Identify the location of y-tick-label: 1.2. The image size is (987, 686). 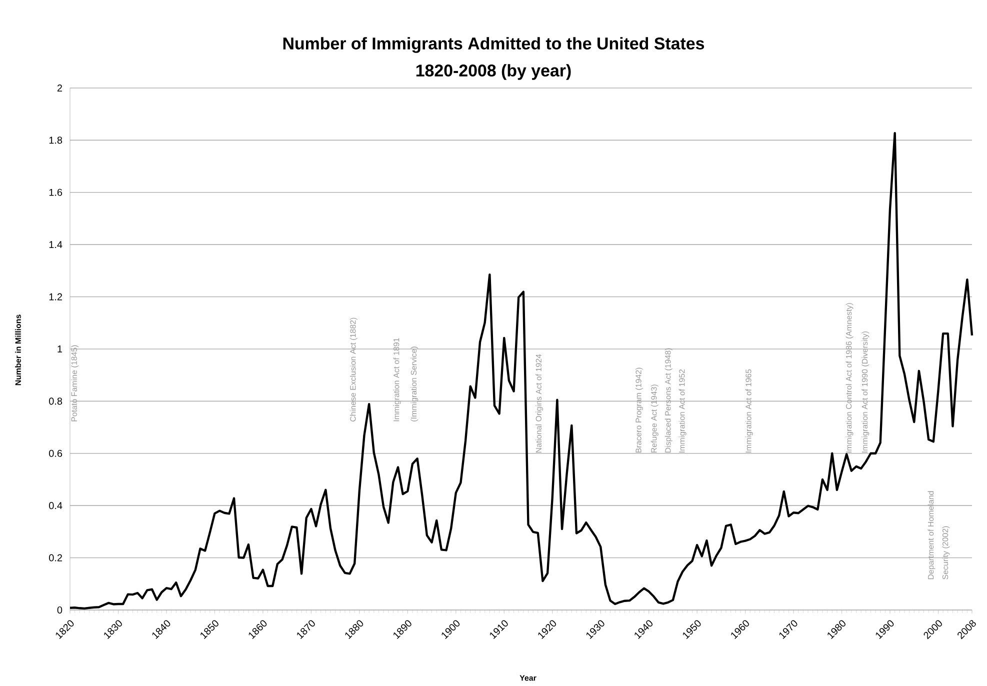
(55, 296).